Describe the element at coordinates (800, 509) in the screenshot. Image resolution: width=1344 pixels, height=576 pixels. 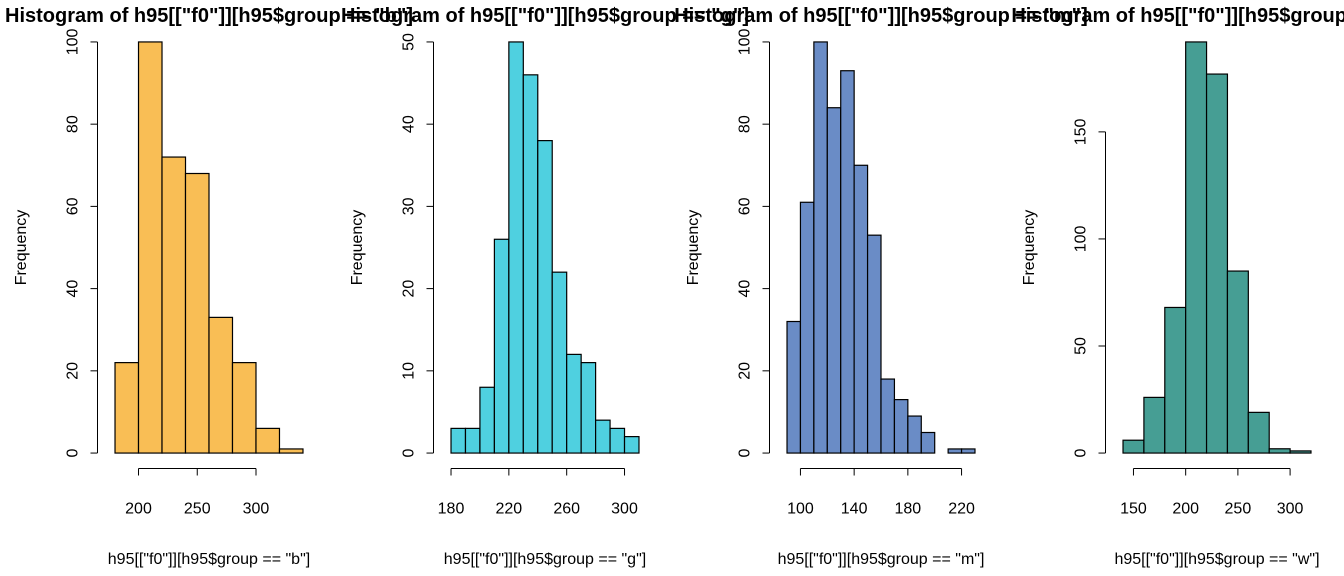
I see `x-tick-label: 100` at that location.